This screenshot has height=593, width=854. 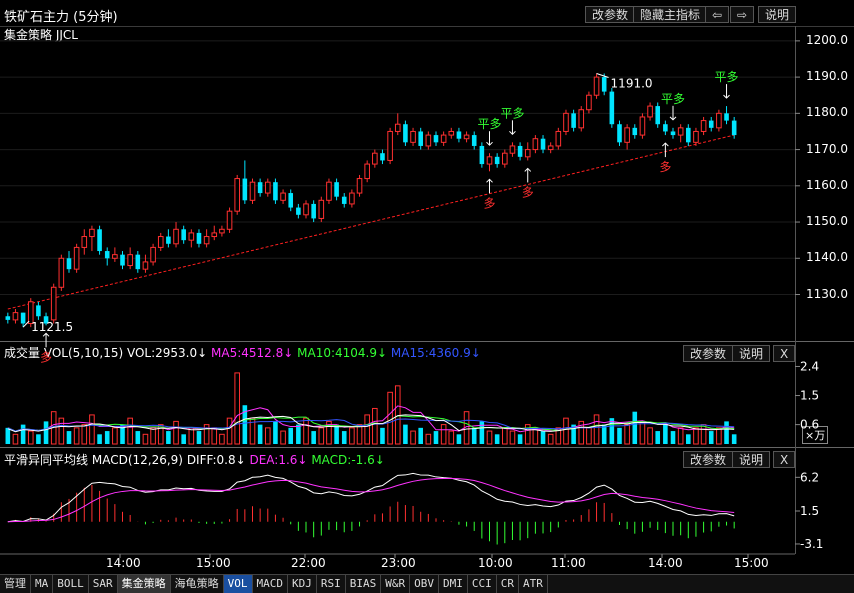 I want to click on tab-3: SAR, so click(x=103, y=584).